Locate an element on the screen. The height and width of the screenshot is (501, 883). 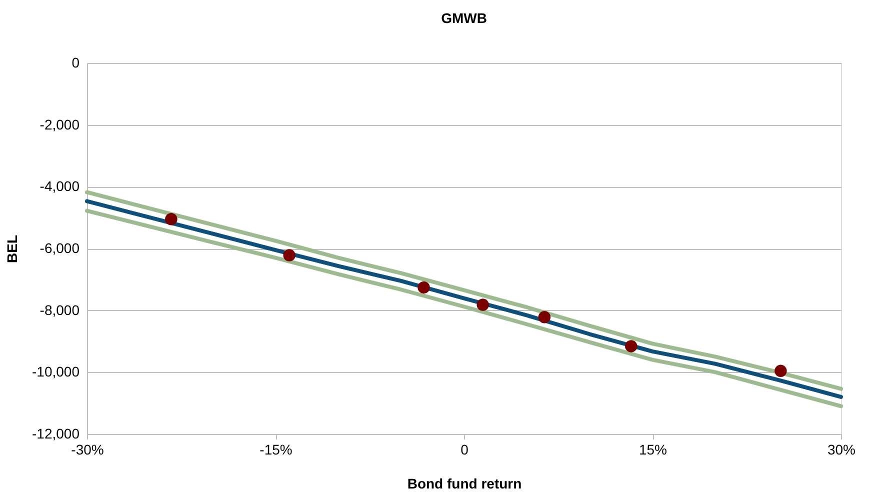
y-tick-label: -4,000 is located at coordinates (60, 186).